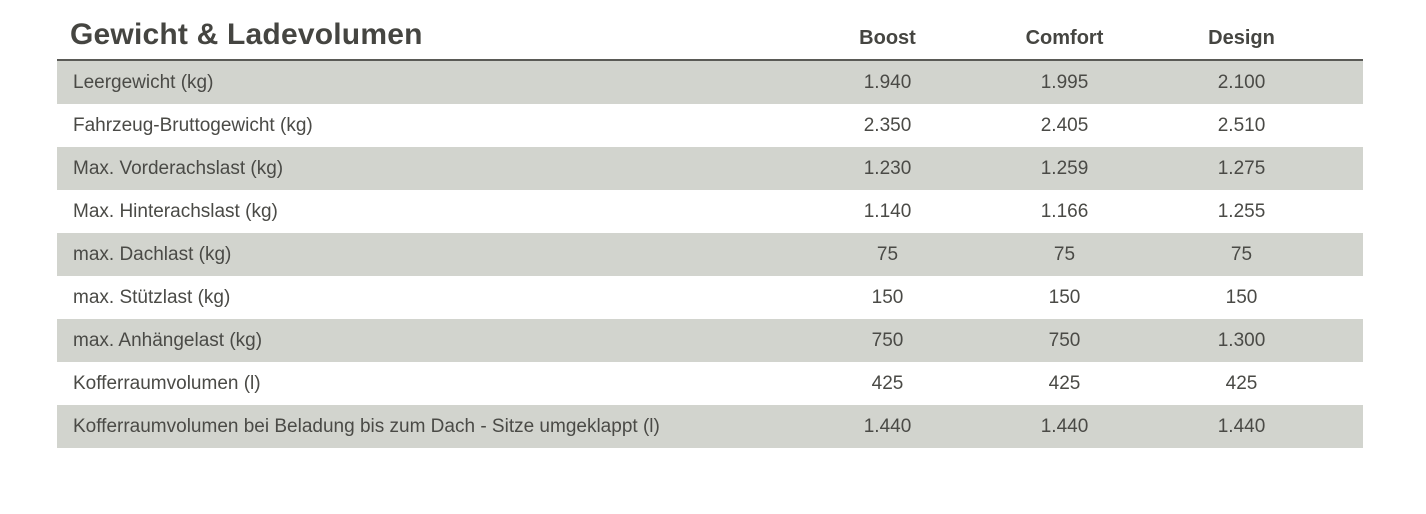  Describe the element at coordinates (710, 211) in the screenshot. I see `table-row: Max. Hinterachslast (kg) 1.140 1.166 1.255` at that location.